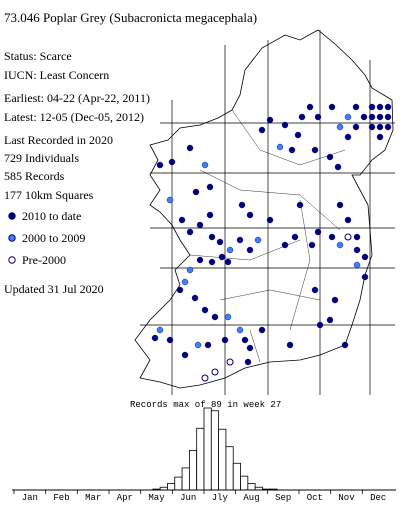  What do you see at coordinates (378, 498) in the screenshot?
I see `month-label: Dec` at bounding box center [378, 498].